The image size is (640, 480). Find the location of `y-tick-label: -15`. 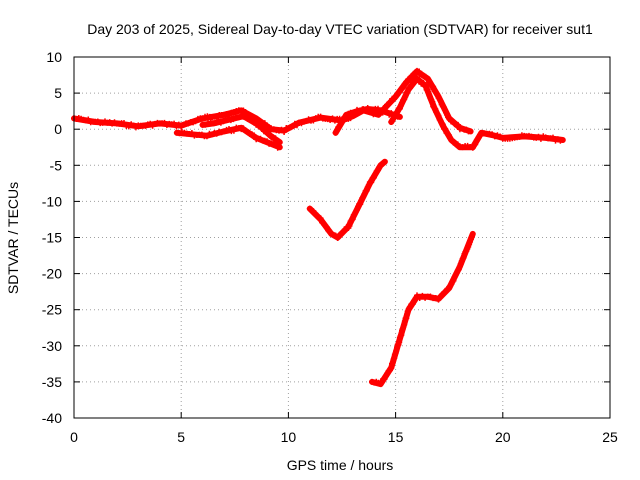

y-tick-label: -15 is located at coordinates (52, 238).